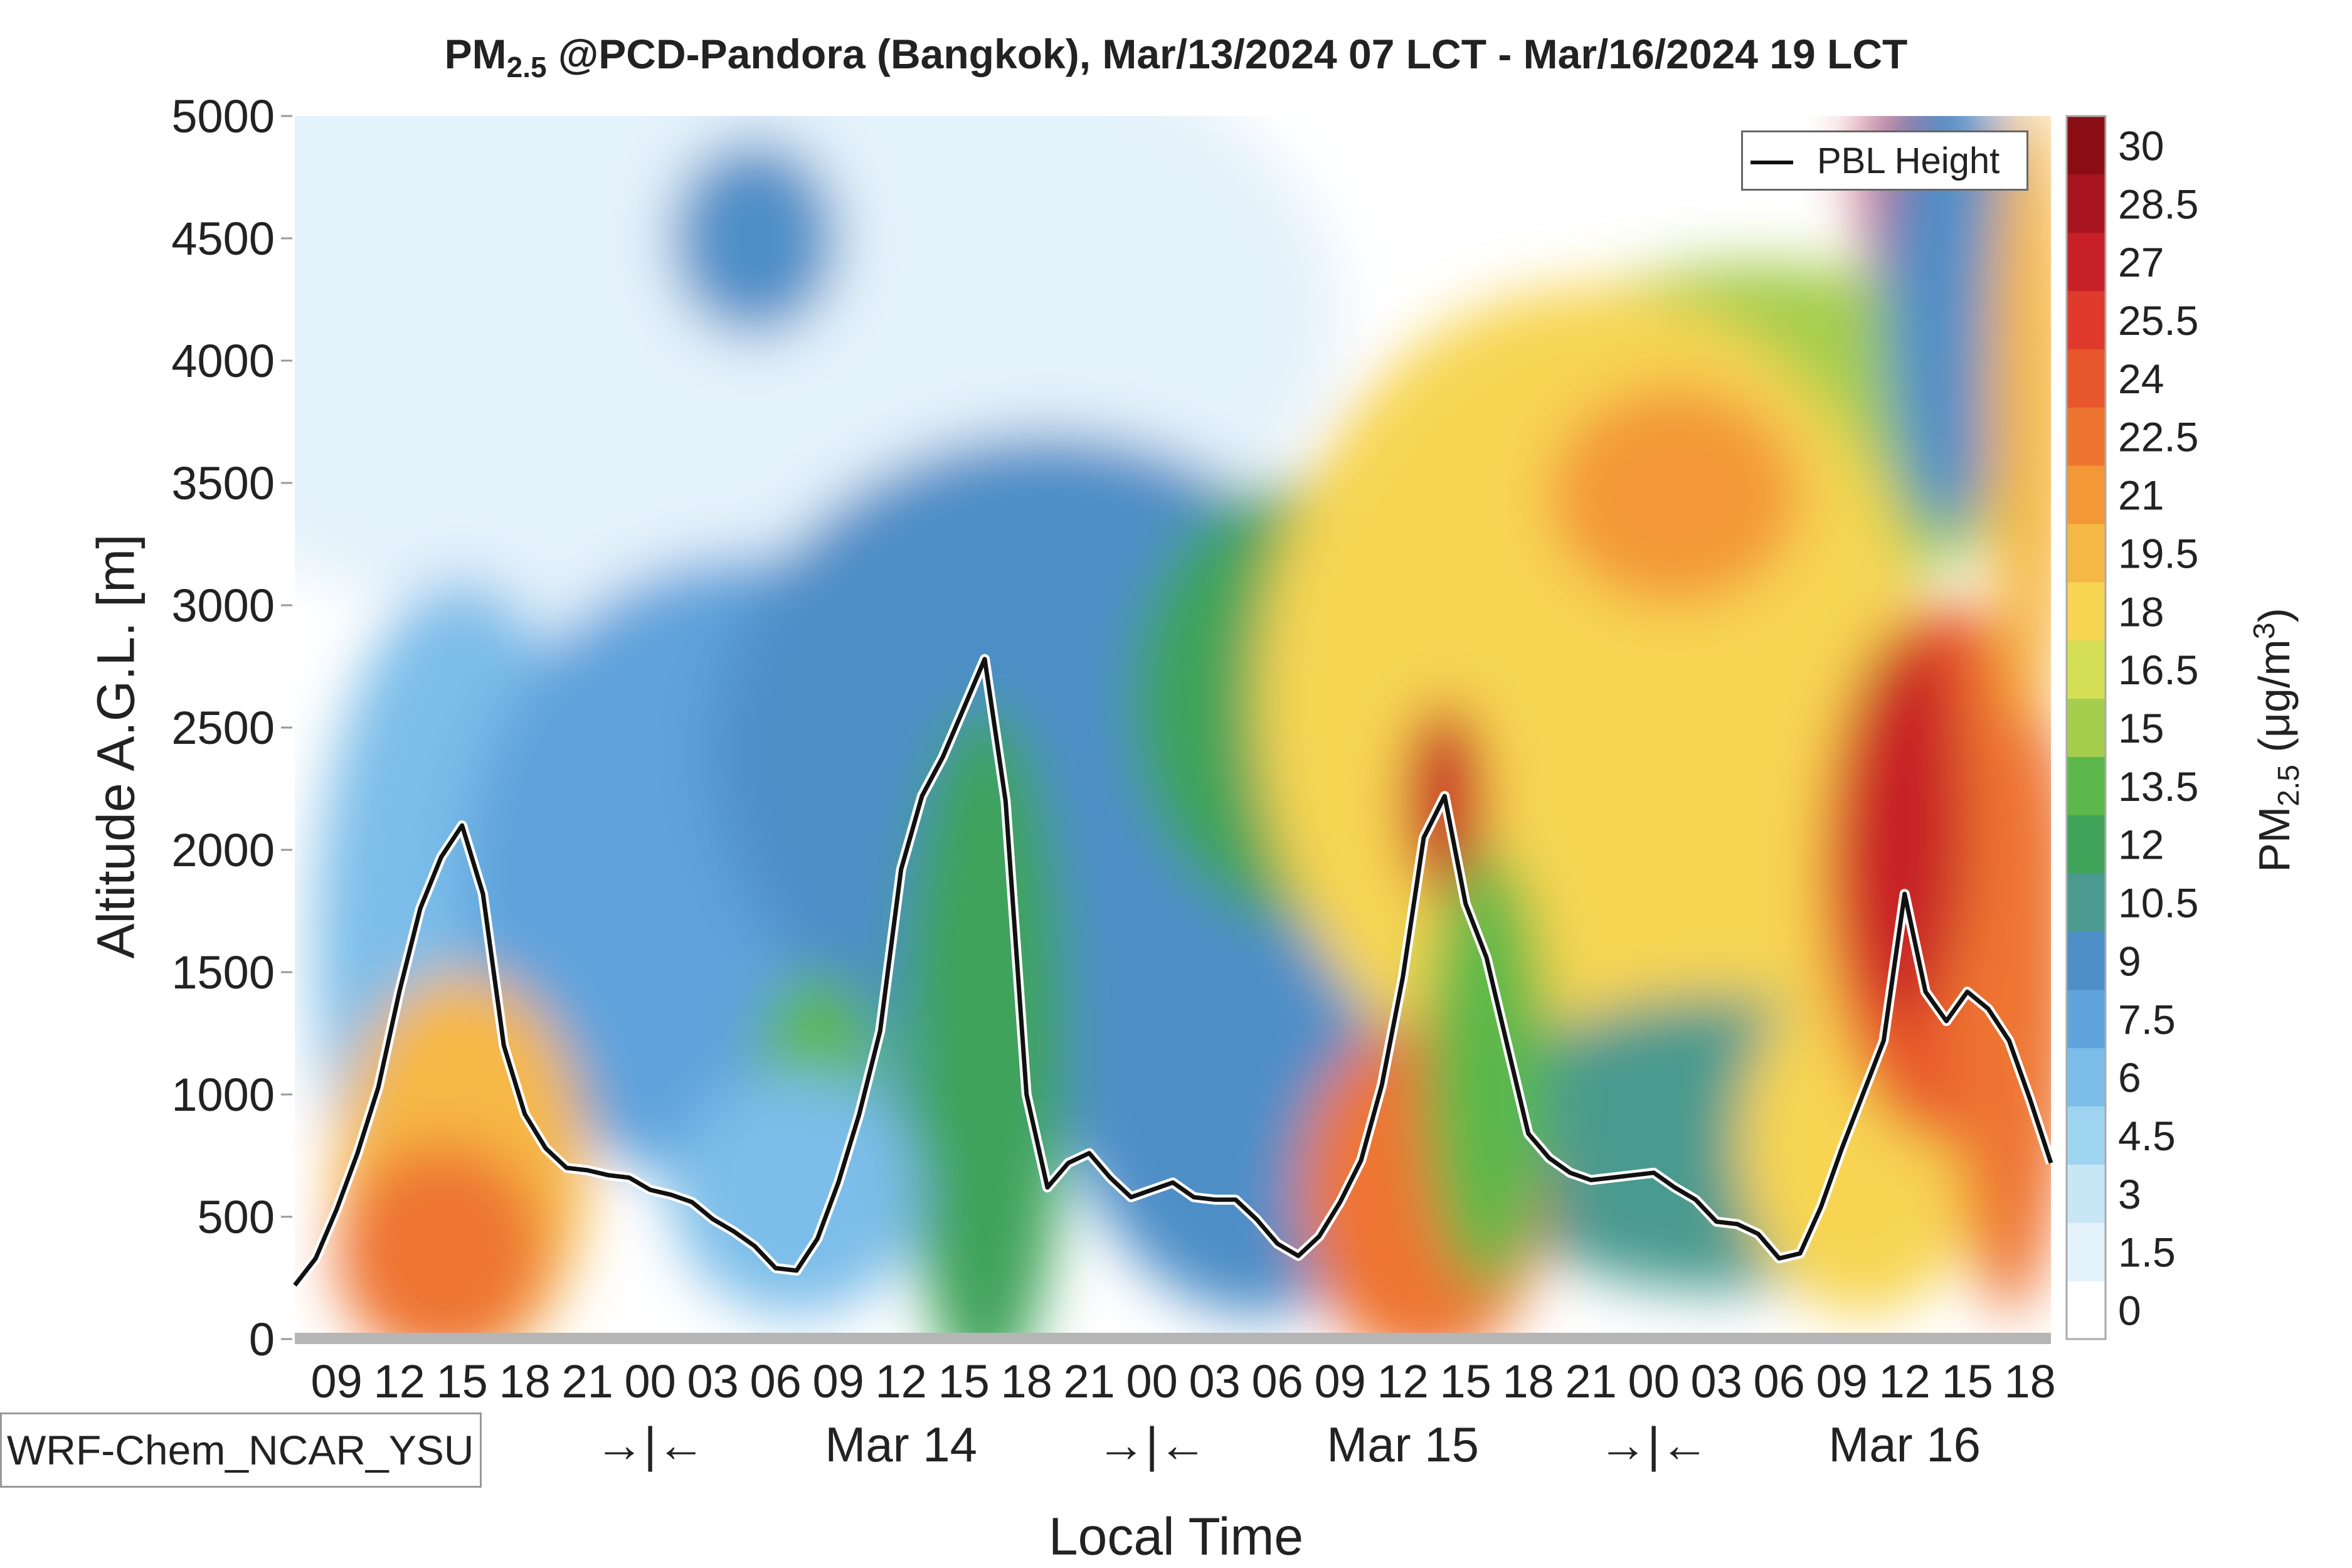  I want to click on colorbar-tick-label: 9, so click(2129, 961).